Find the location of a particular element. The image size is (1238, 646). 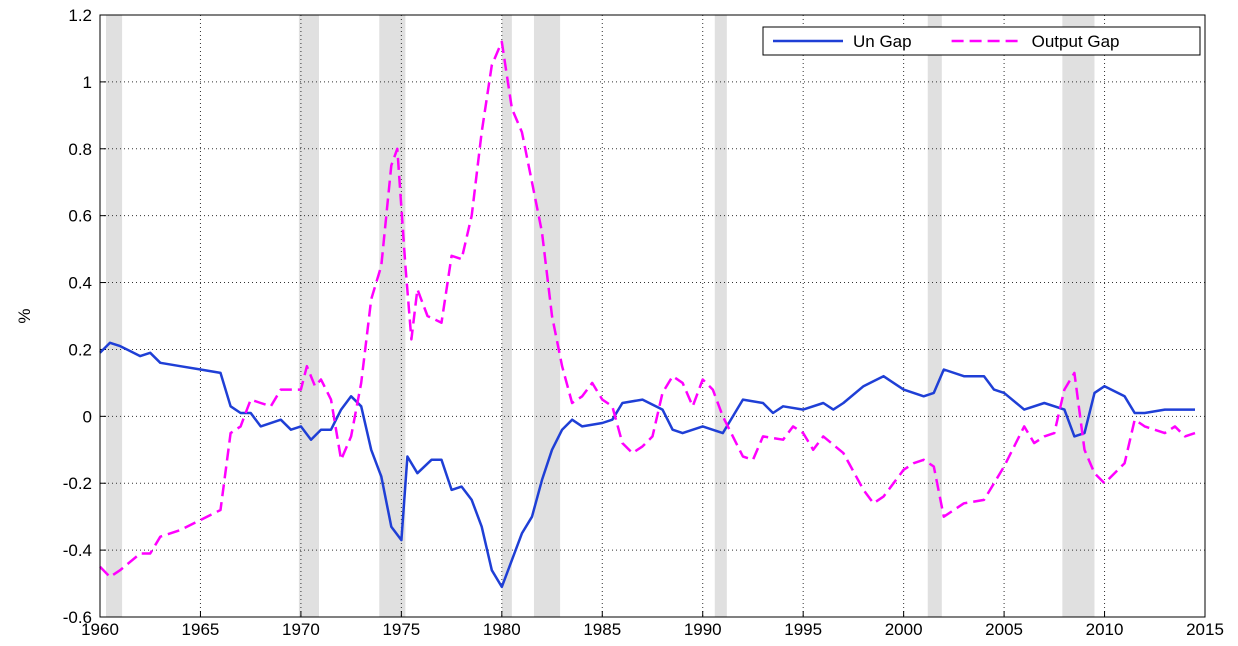

y-tick-label: -0.2 is located at coordinates (77, 483).